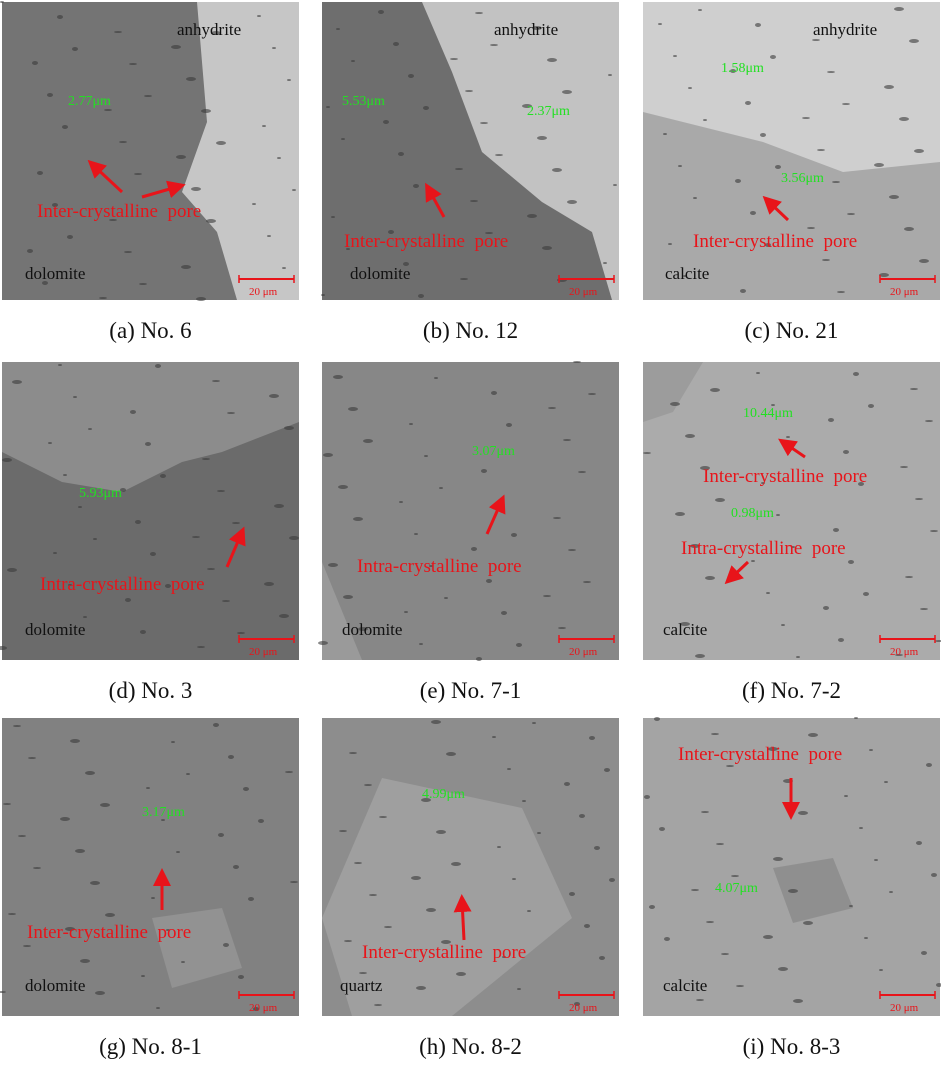  What do you see at coordinates (791, 690) in the screenshot?
I see `caption: (f) No. 7-2` at bounding box center [791, 690].